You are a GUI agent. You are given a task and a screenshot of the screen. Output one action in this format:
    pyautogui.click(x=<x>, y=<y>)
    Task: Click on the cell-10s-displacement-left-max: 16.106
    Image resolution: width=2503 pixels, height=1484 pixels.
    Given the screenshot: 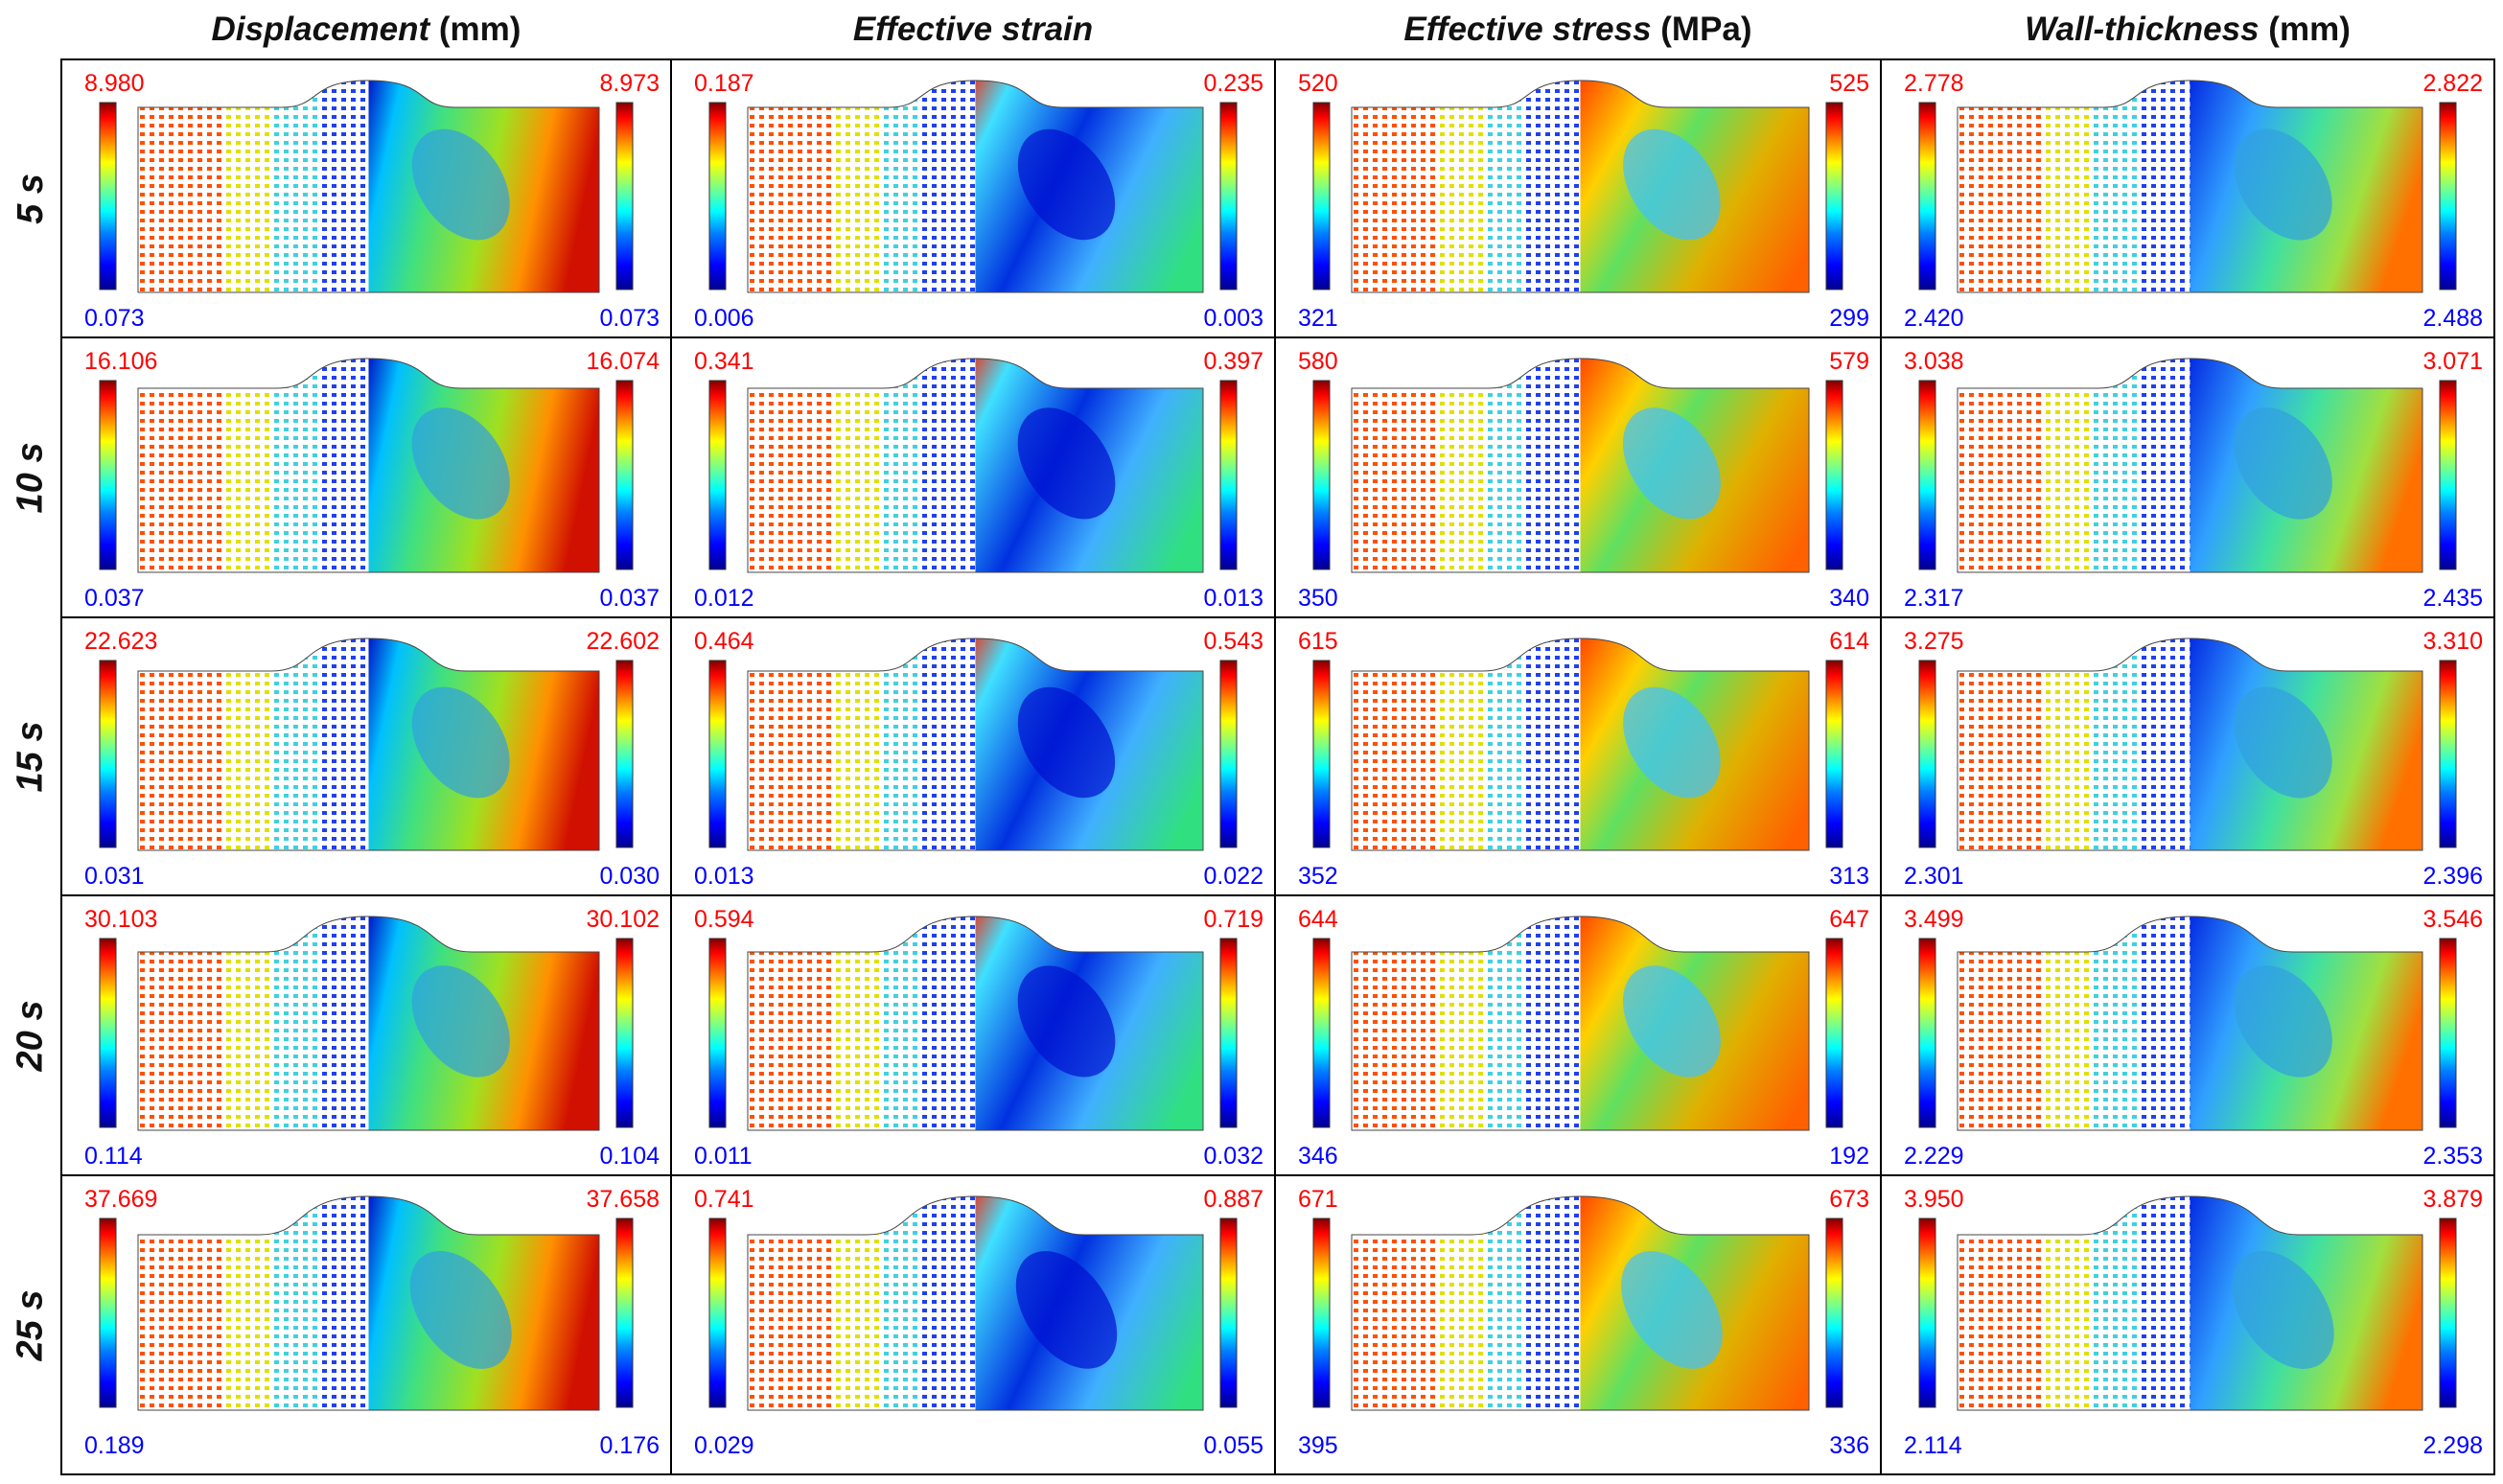 What is the action you would take?
    pyautogui.click(x=120, y=362)
    